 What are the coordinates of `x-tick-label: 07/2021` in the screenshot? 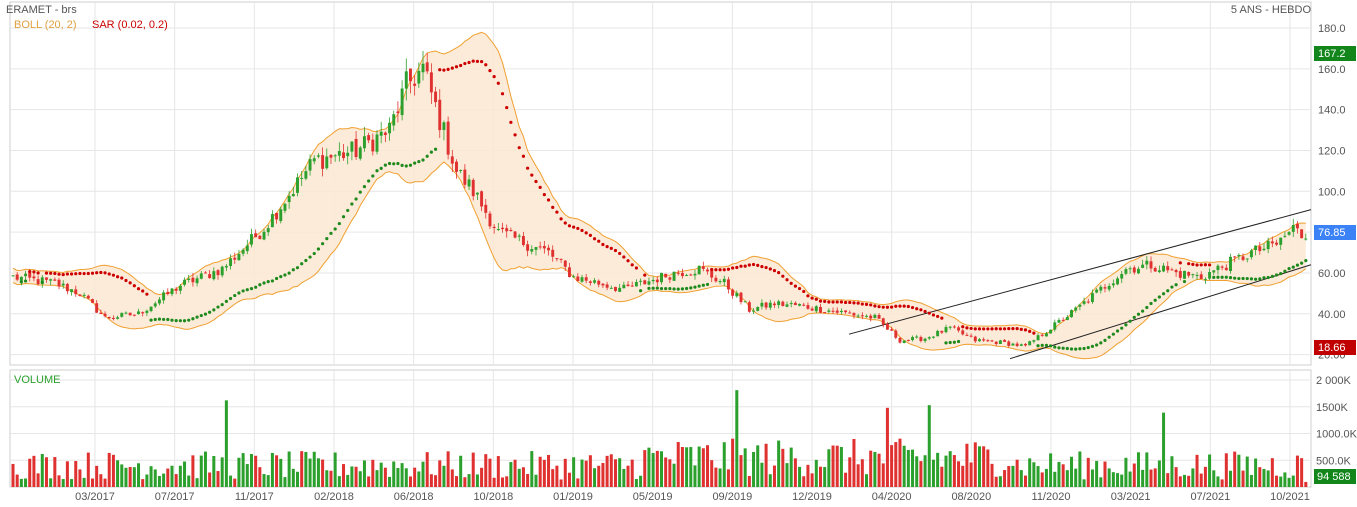 It's located at (1210, 497).